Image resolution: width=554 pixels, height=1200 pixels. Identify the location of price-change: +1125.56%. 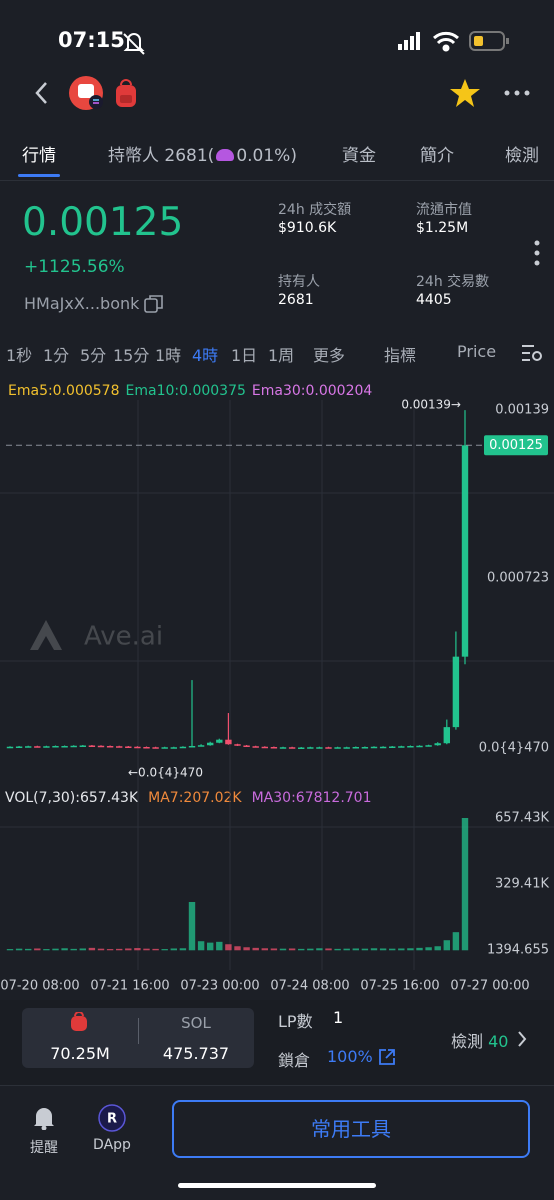
(74, 267).